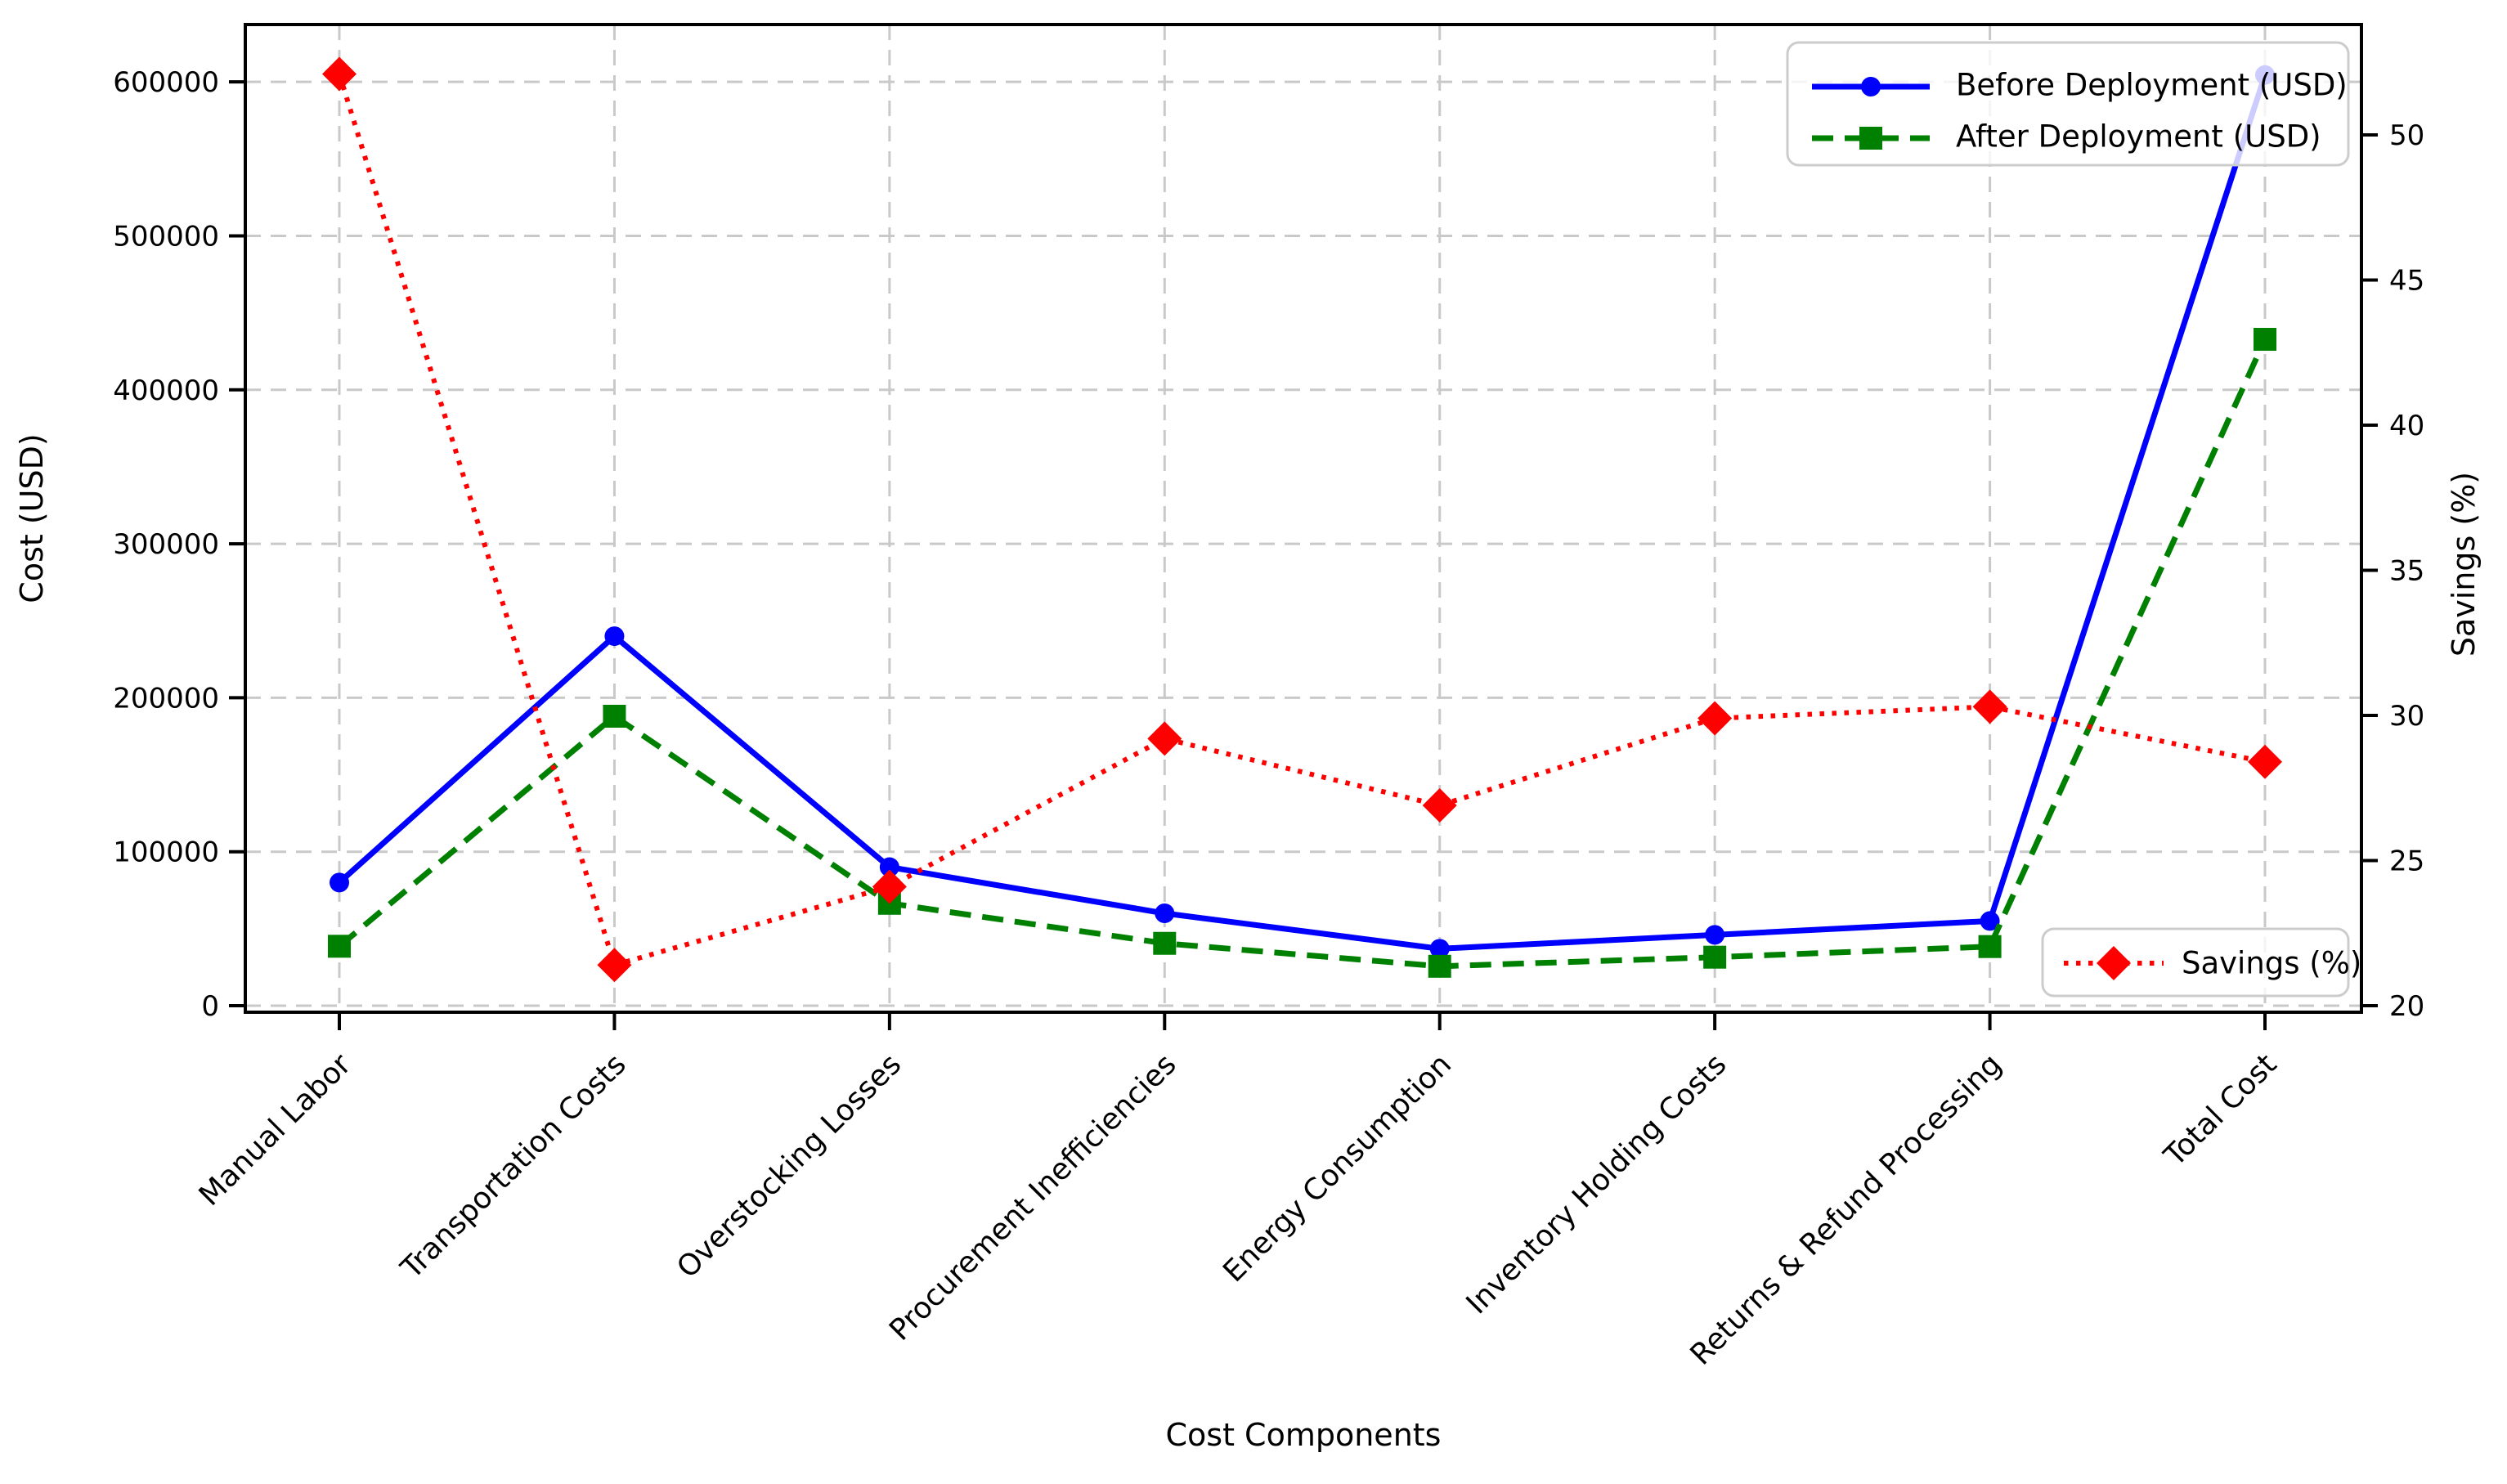  I want to click on x-axis-title: Cost Components, so click(1304, 1435).